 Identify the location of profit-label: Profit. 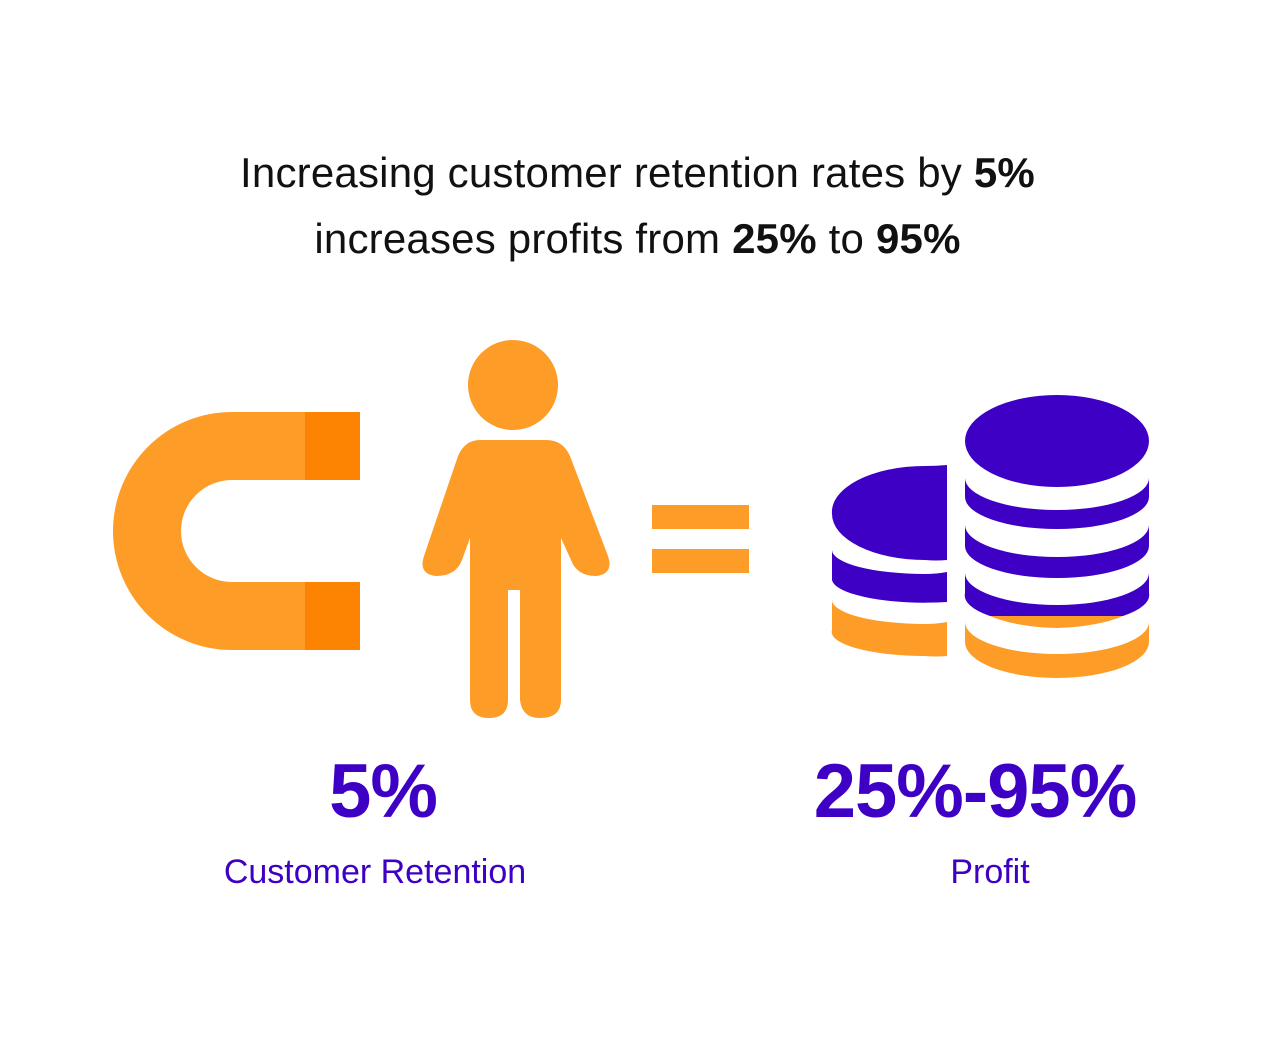
(990, 872).